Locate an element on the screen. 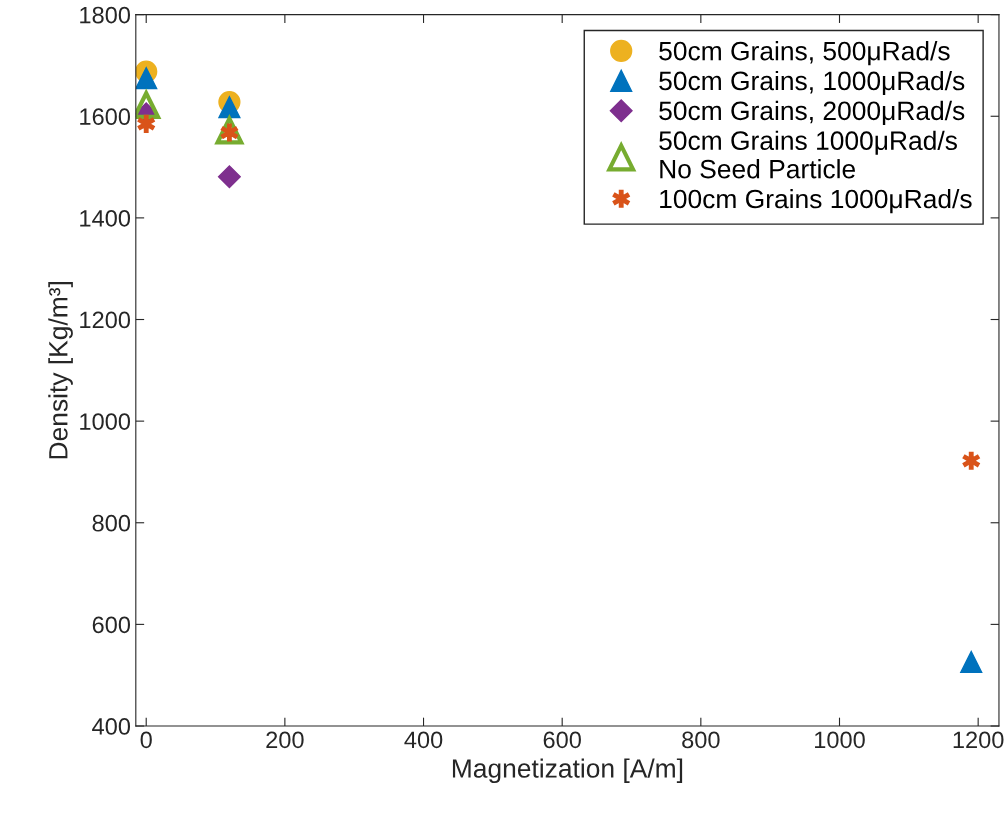 This screenshot has height=813, width=1006. x-tick-label: 600 is located at coordinates (562, 740).